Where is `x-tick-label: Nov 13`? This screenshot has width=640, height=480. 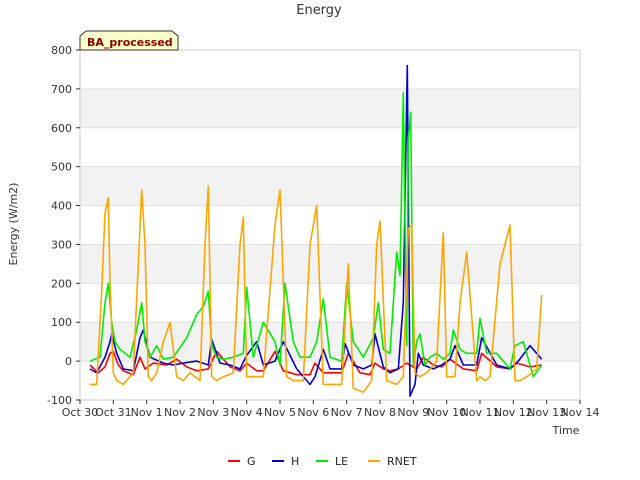 x-tick-label: Nov 13 is located at coordinates (546, 412).